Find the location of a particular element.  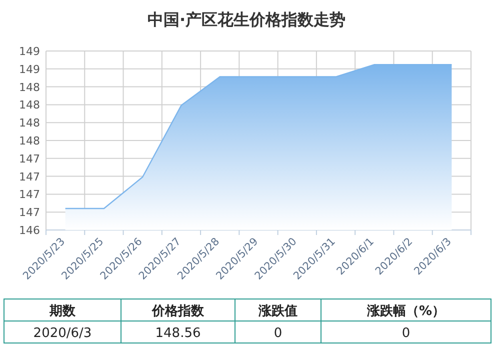

text: 2020/6/3 is located at coordinates (62, 333).